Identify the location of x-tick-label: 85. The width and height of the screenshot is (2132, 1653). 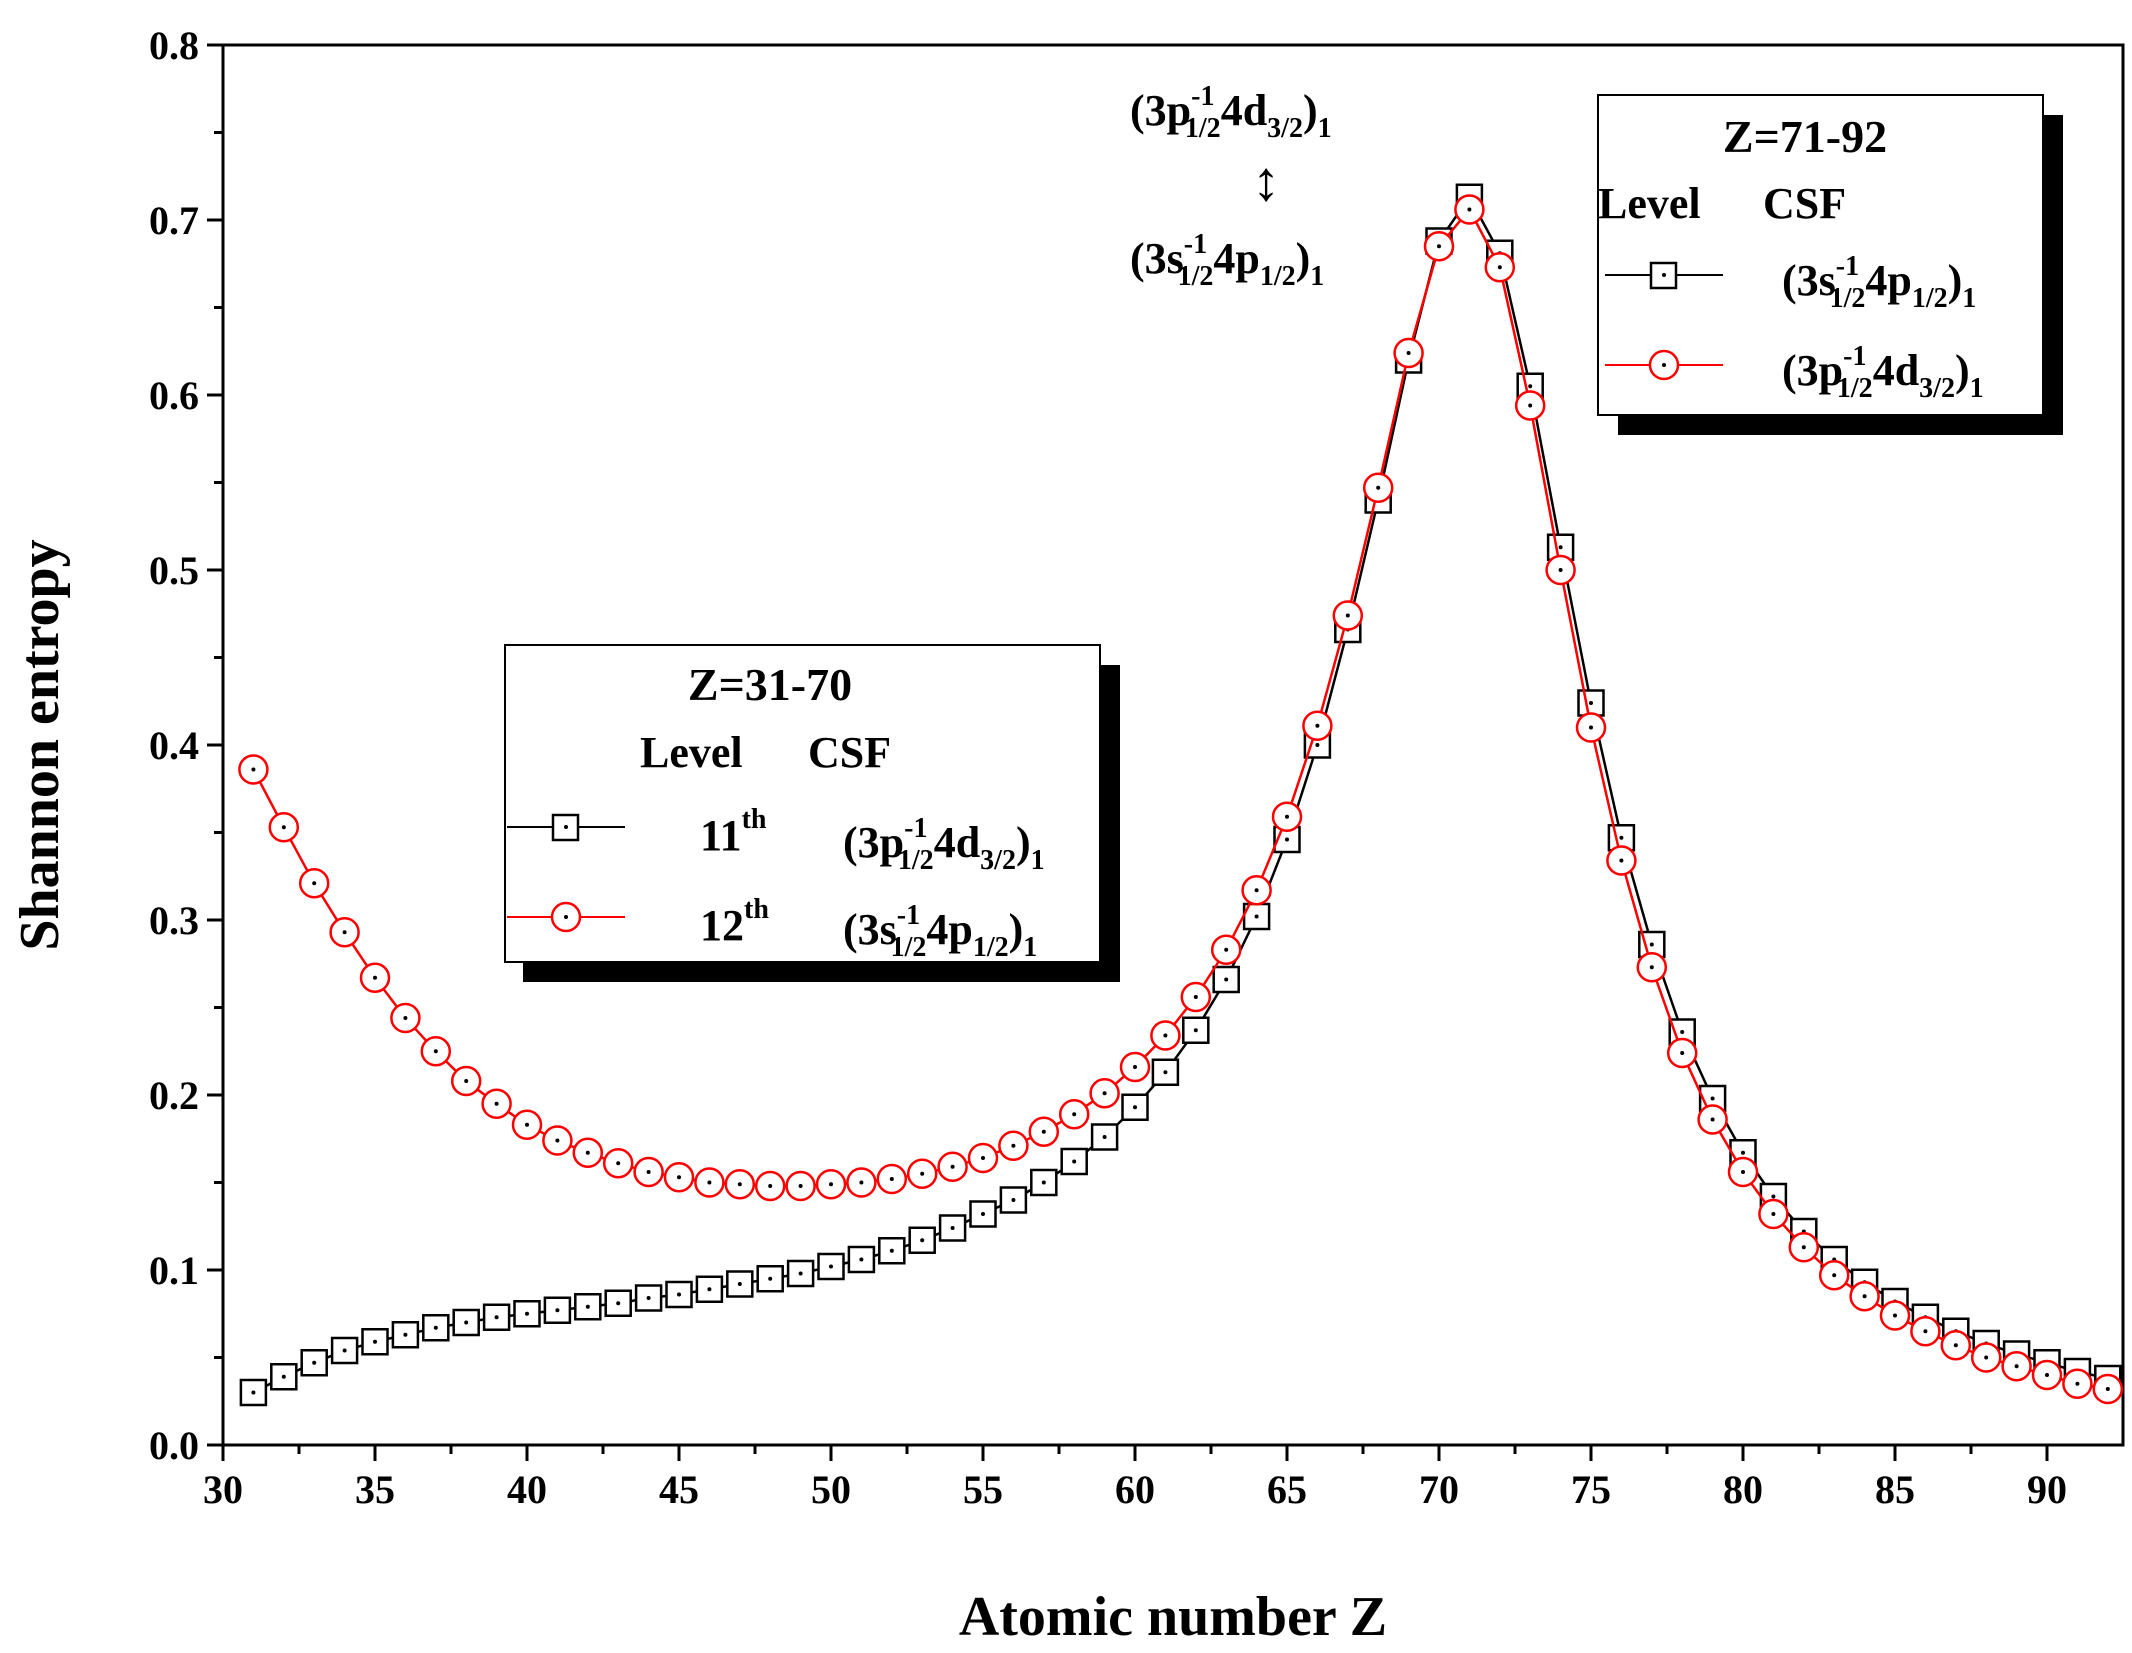
(1895, 1489).